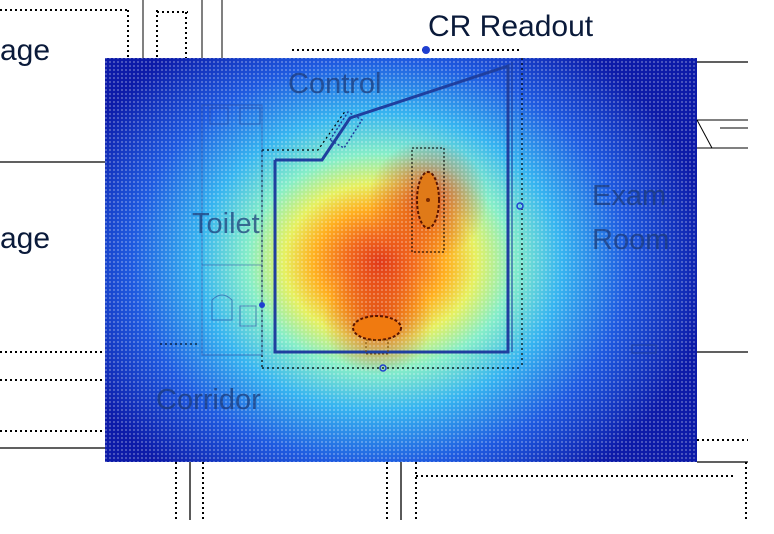 Image resolution: width=774 pixels, height=534 pixels. What do you see at coordinates (25, 238) in the screenshot?
I see `storage-label-lower: age` at bounding box center [25, 238].